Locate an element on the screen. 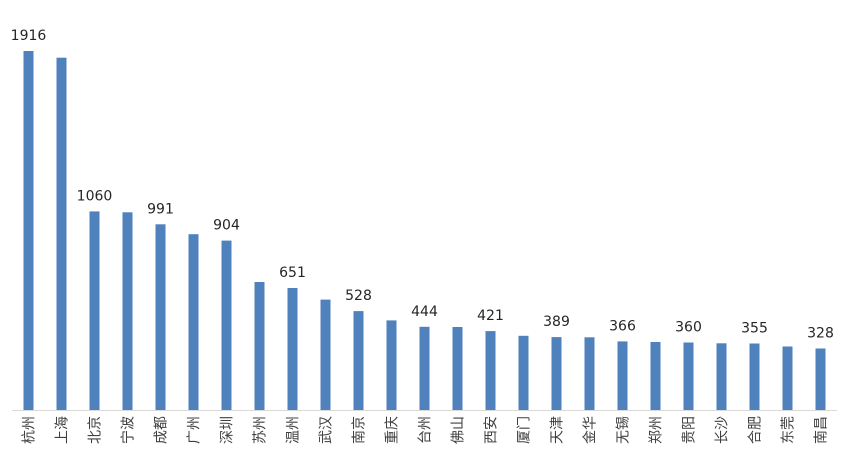 The width and height of the screenshot is (849, 474). x-tick-label-10: 南京 is located at coordinates (360, 430).